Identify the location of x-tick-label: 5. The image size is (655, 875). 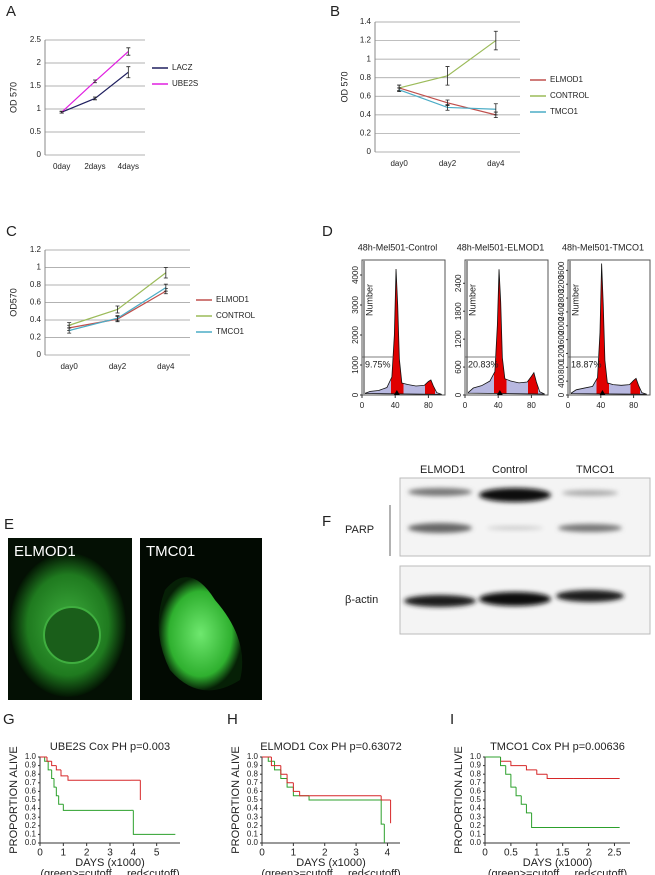
(157, 853).